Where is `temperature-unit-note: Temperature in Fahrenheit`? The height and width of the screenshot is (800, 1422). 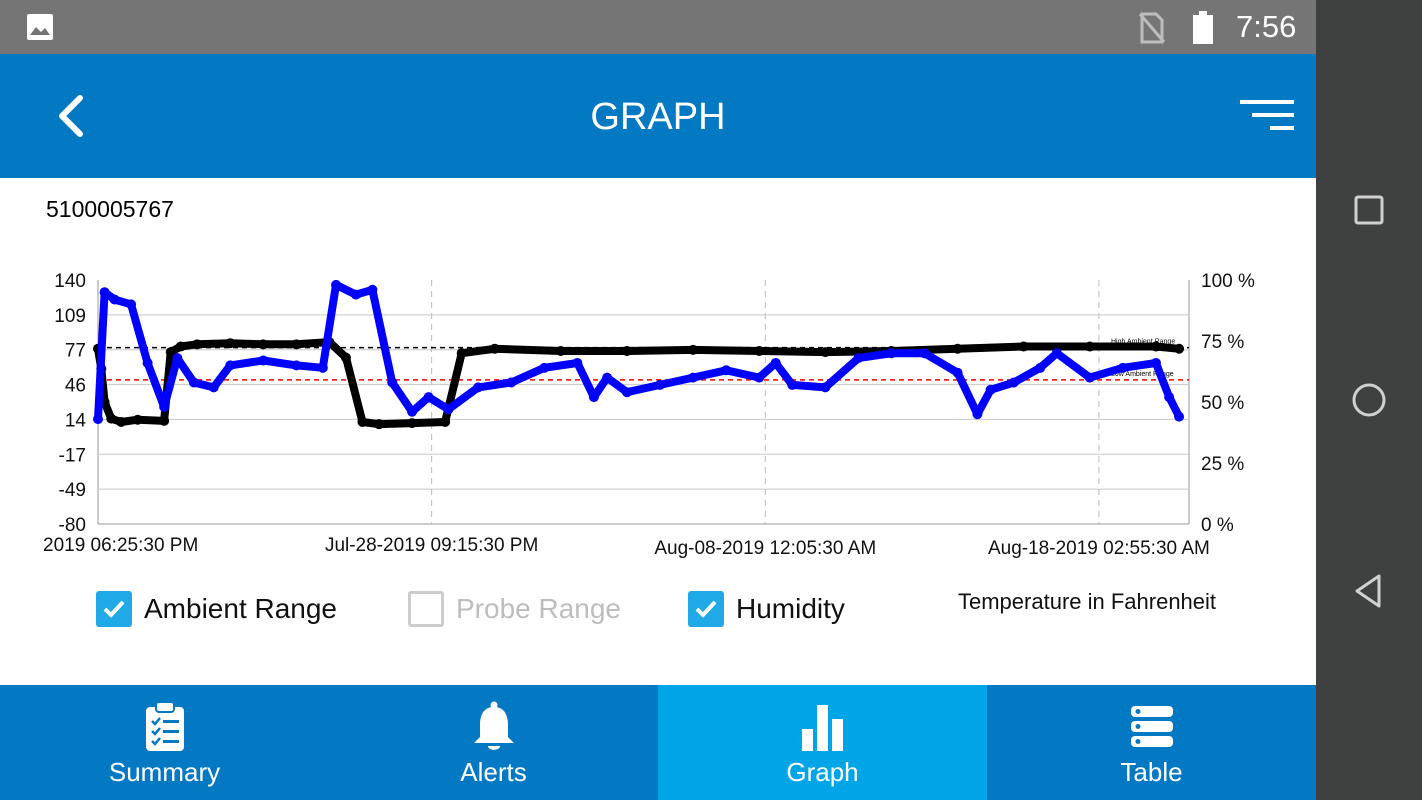
temperature-unit-note: Temperature in Fahrenheit is located at coordinates (1087, 601).